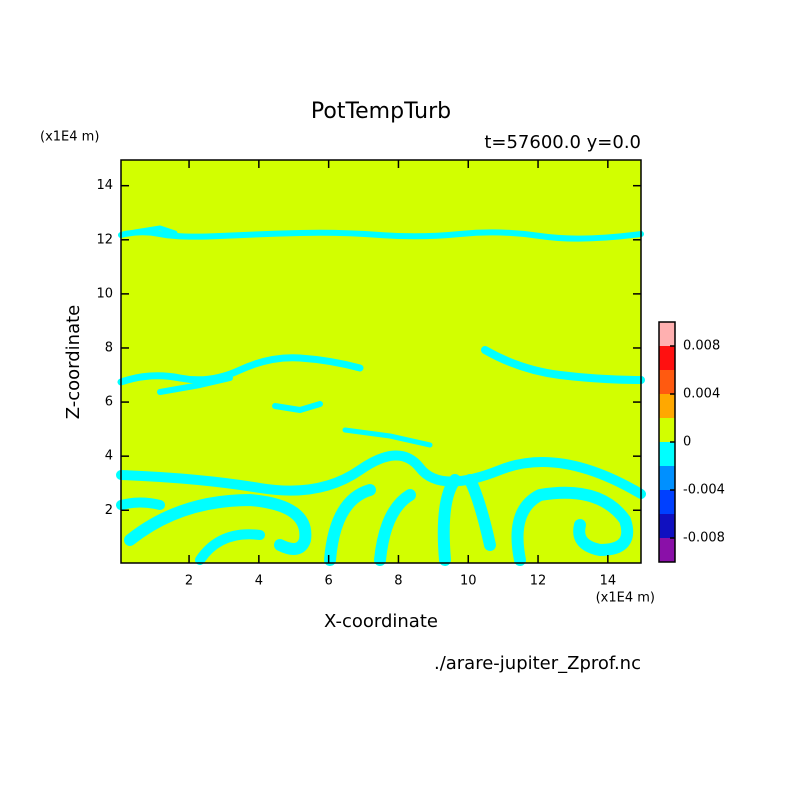  I want to click on colorbar-tick-label: 0, so click(687, 442).